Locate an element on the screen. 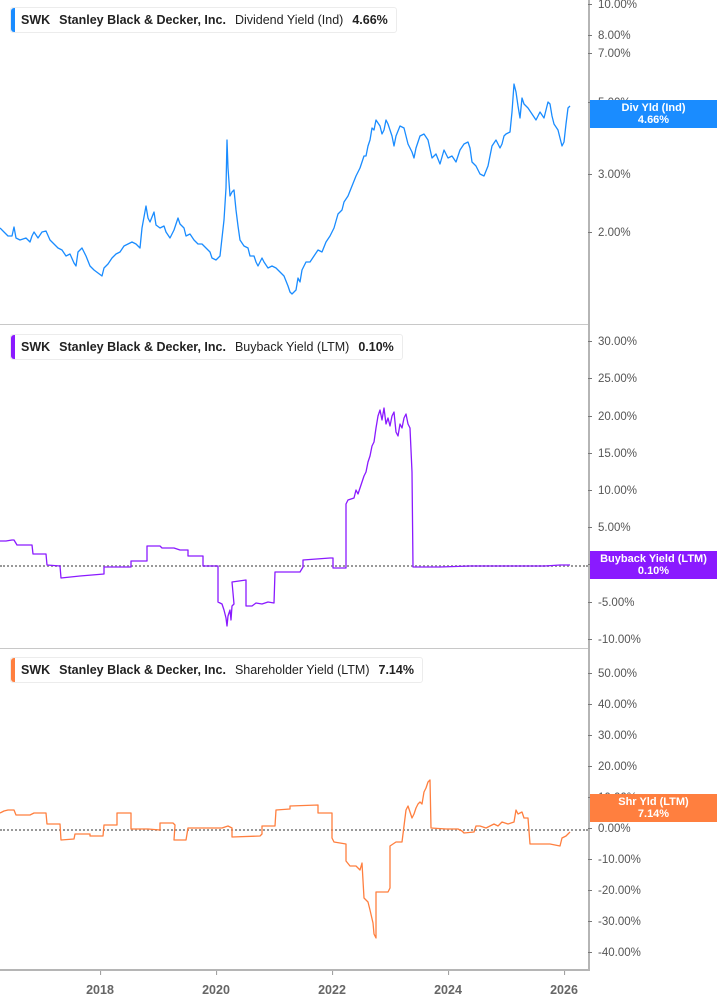 The image size is (717, 1005). current-value-tag: Div Yld (Ind) 4.66% is located at coordinates (653, 114).